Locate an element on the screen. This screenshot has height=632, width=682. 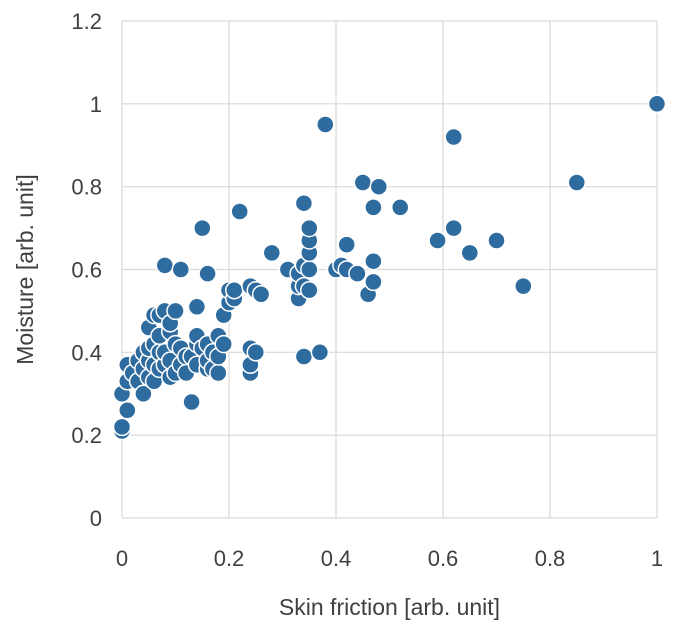
x-tick-label: 0.6 is located at coordinates (443, 558).